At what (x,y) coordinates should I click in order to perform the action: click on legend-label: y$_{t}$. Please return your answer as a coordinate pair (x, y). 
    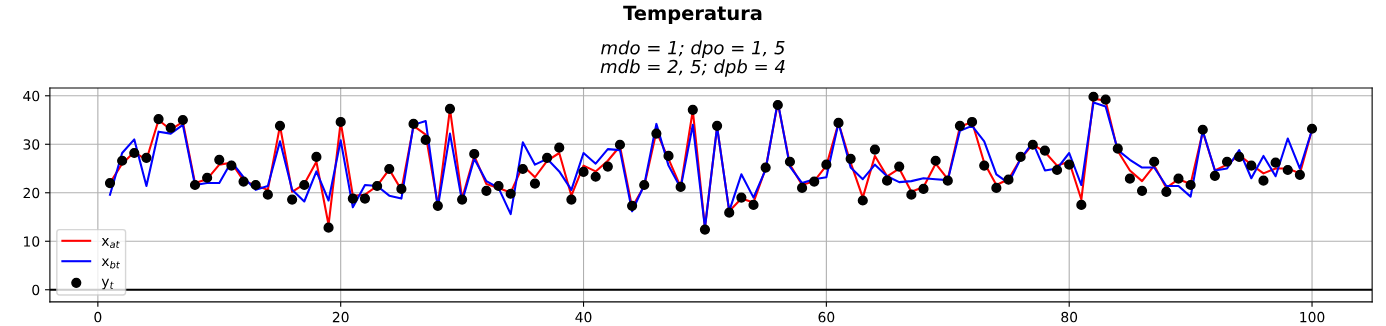
    Looking at the image, I should click on (107, 284).